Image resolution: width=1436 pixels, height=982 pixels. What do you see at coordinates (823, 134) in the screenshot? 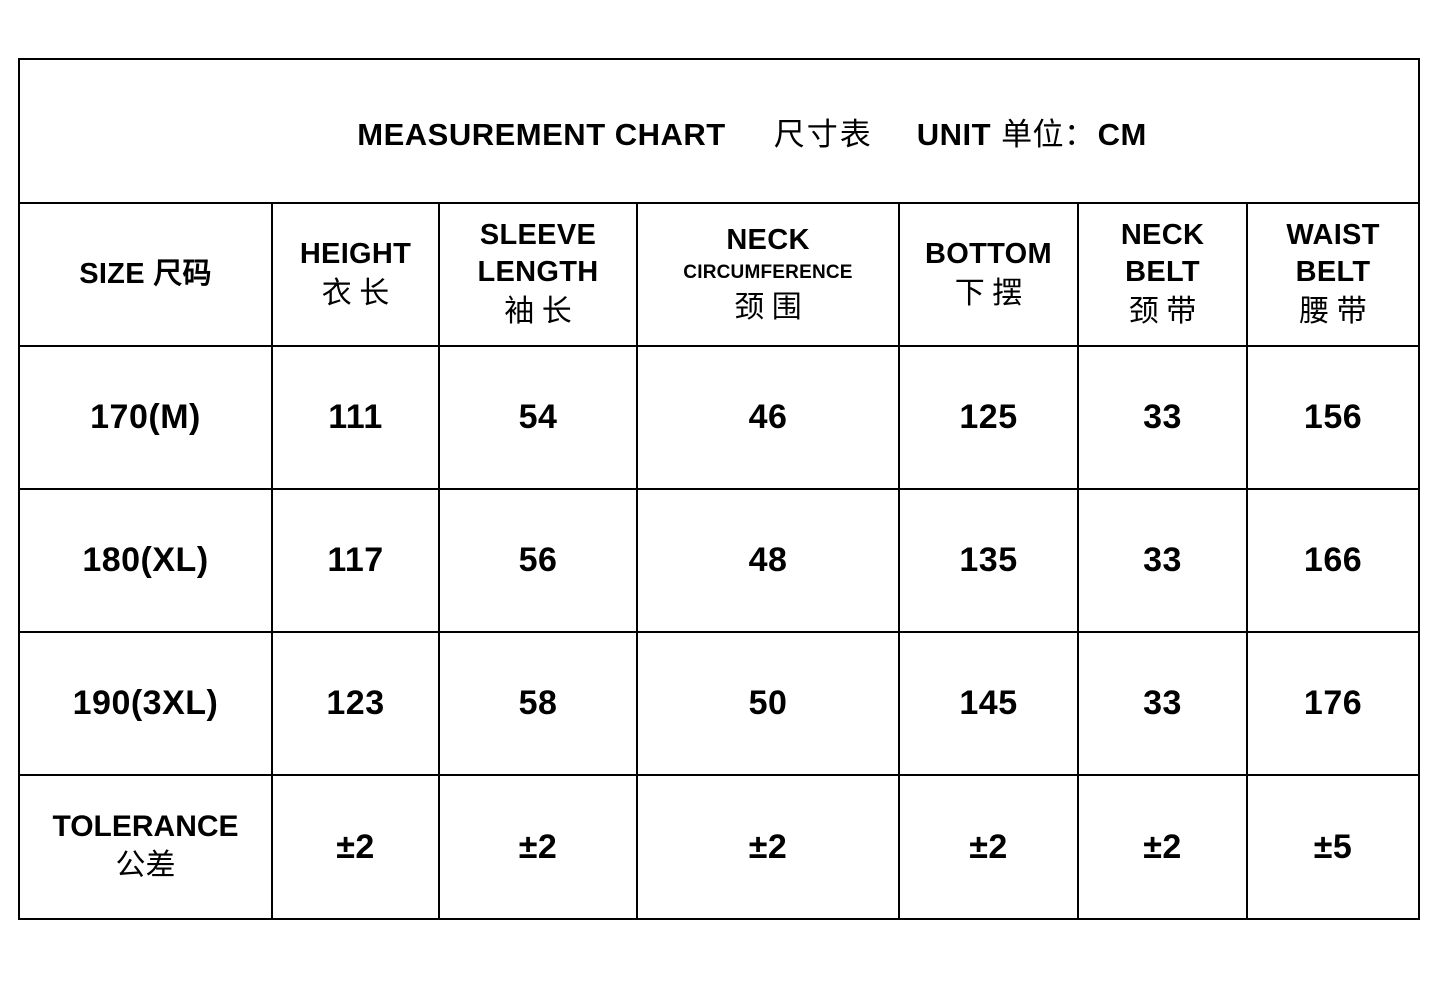
I see `title-text-zh: 尺寸表` at bounding box center [823, 134].